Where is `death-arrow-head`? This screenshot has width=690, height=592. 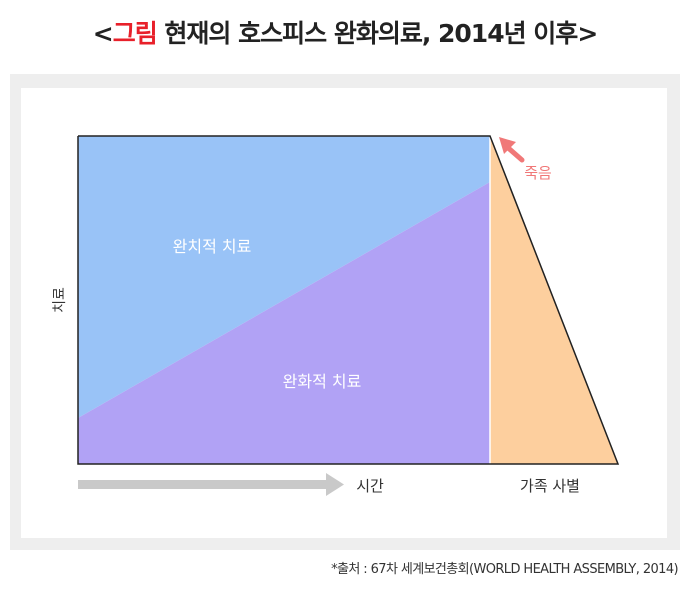
death-arrow-head is located at coordinates (507, 145).